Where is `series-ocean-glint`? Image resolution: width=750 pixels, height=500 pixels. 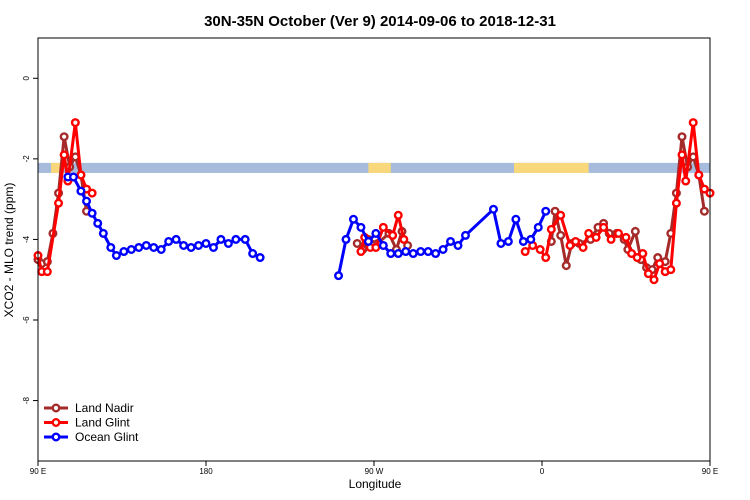 series-ocean-glint is located at coordinates (307, 226).